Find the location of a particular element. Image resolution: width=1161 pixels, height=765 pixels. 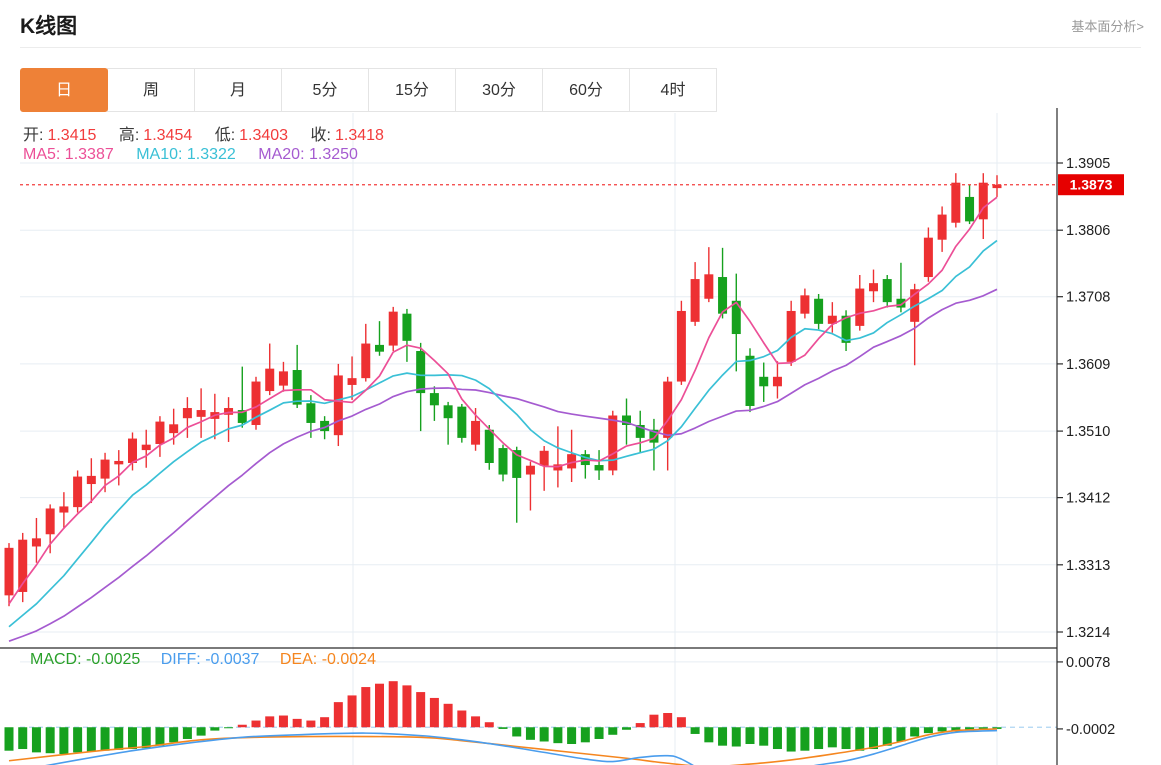

open-value: 1.3415 is located at coordinates (72, 135).